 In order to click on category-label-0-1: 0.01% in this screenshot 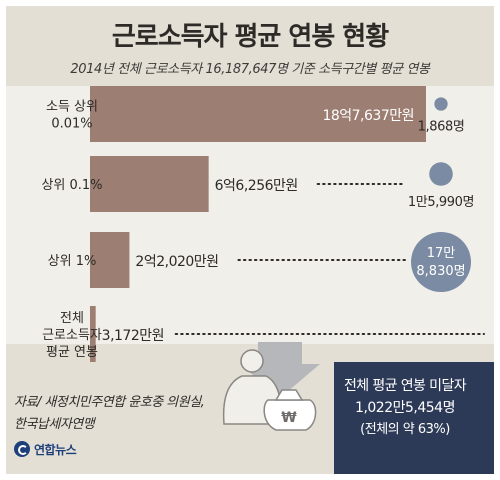, I will do `click(71, 124)`.